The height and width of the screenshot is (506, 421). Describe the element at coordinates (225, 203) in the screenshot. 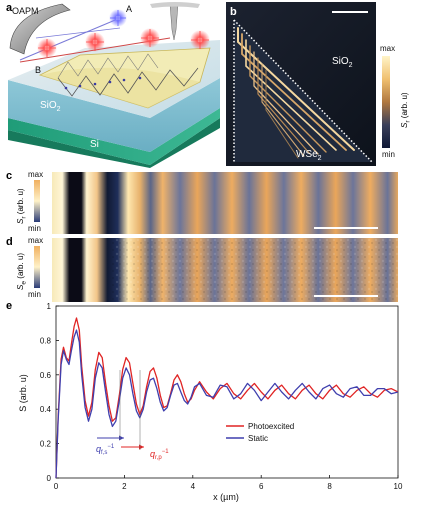

I see `panel-c-image` at that location.